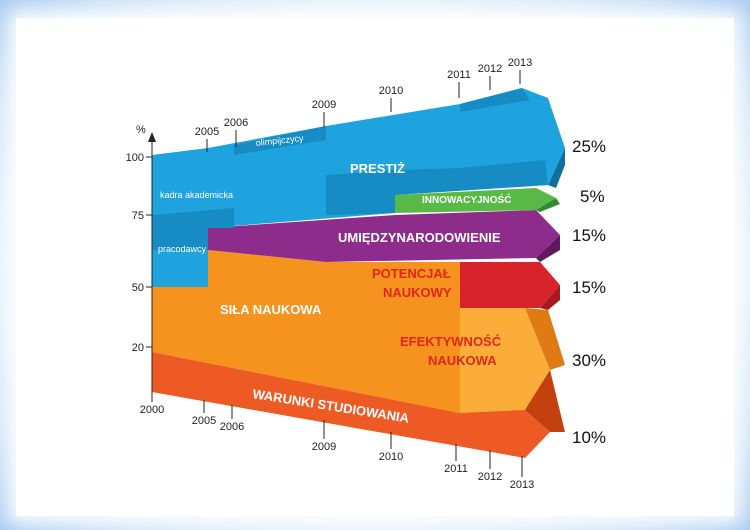  I want to click on top-year-label: 2012, so click(490, 69).